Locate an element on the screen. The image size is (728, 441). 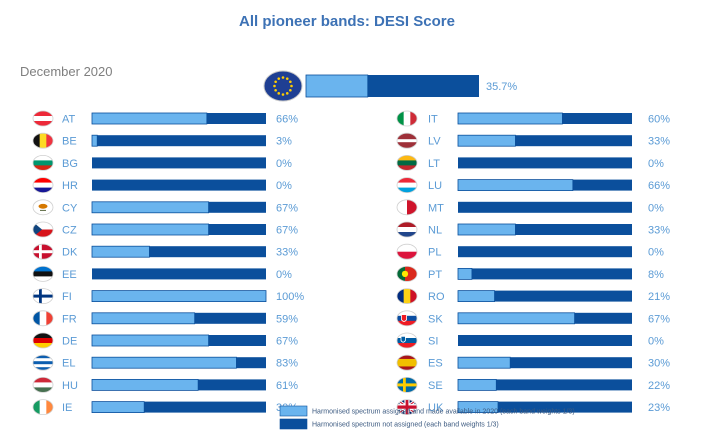
bar-assigned-dk is located at coordinates (120, 251).